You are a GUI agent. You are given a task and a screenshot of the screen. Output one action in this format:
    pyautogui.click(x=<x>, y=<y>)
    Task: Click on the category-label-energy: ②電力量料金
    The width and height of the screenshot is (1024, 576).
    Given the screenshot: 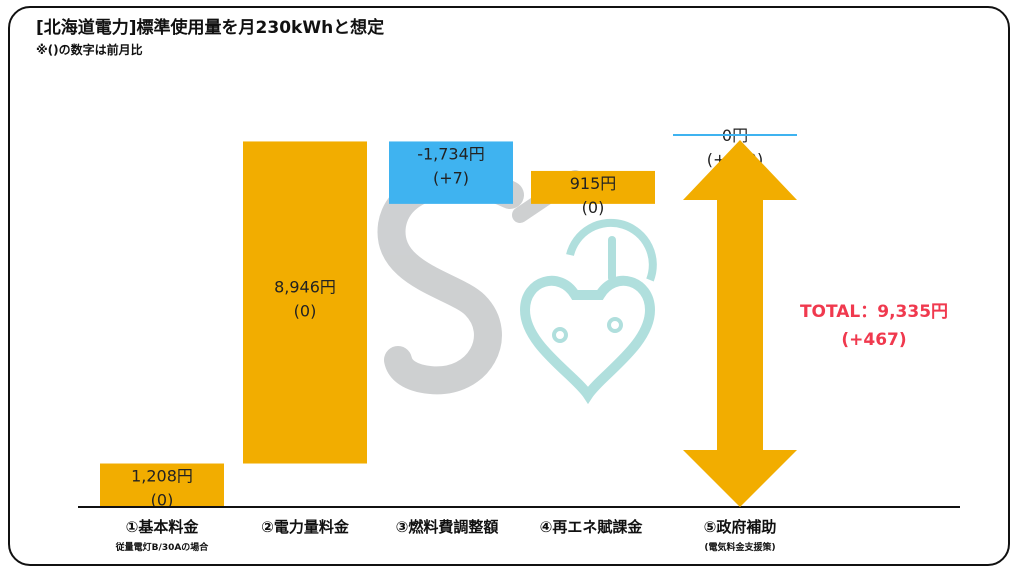 What is the action you would take?
    pyautogui.click(x=305, y=527)
    